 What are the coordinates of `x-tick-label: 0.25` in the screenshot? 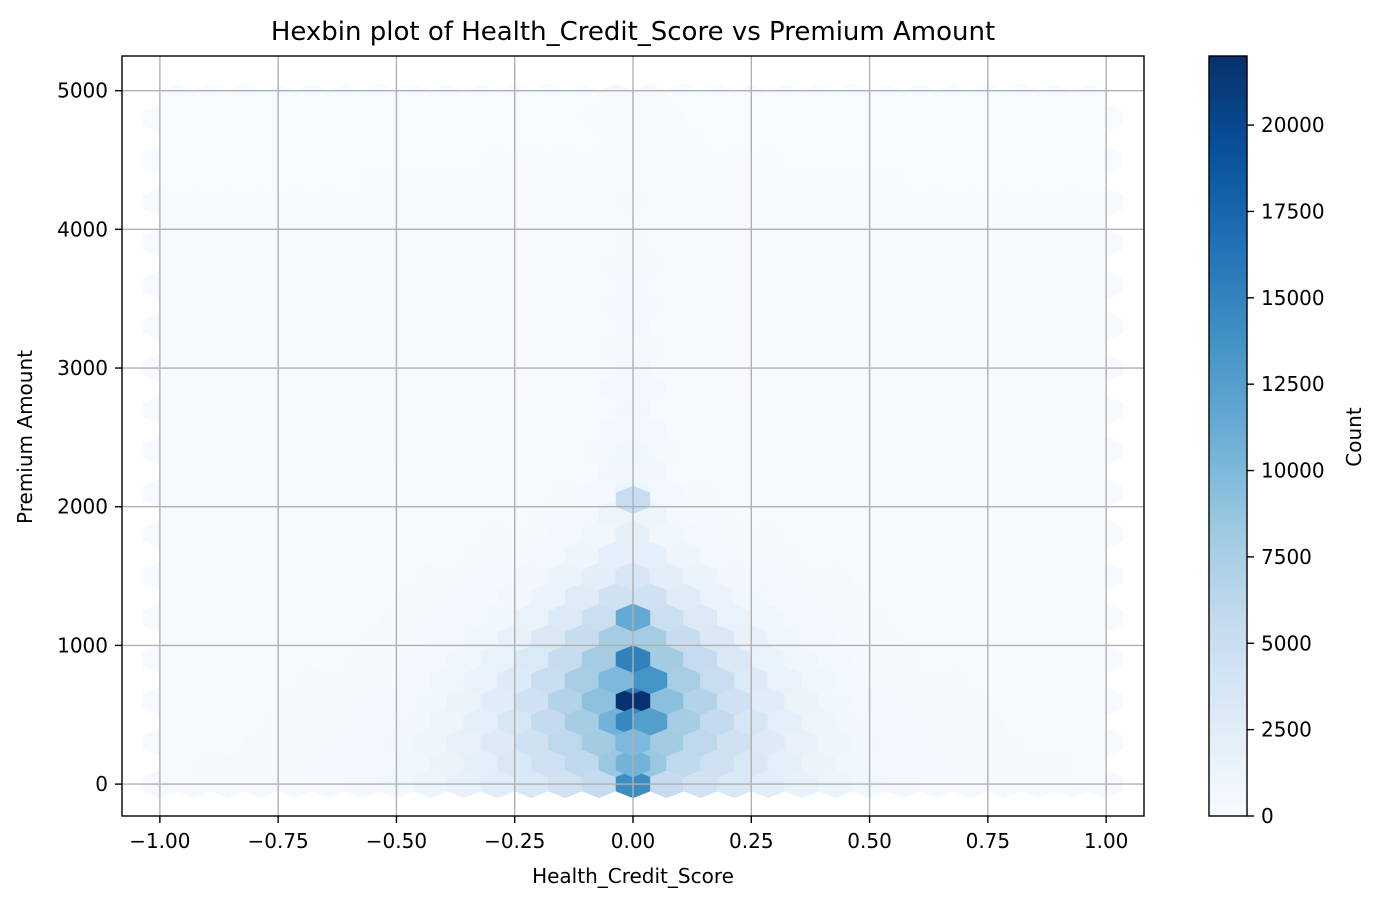 It's located at (751, 841).